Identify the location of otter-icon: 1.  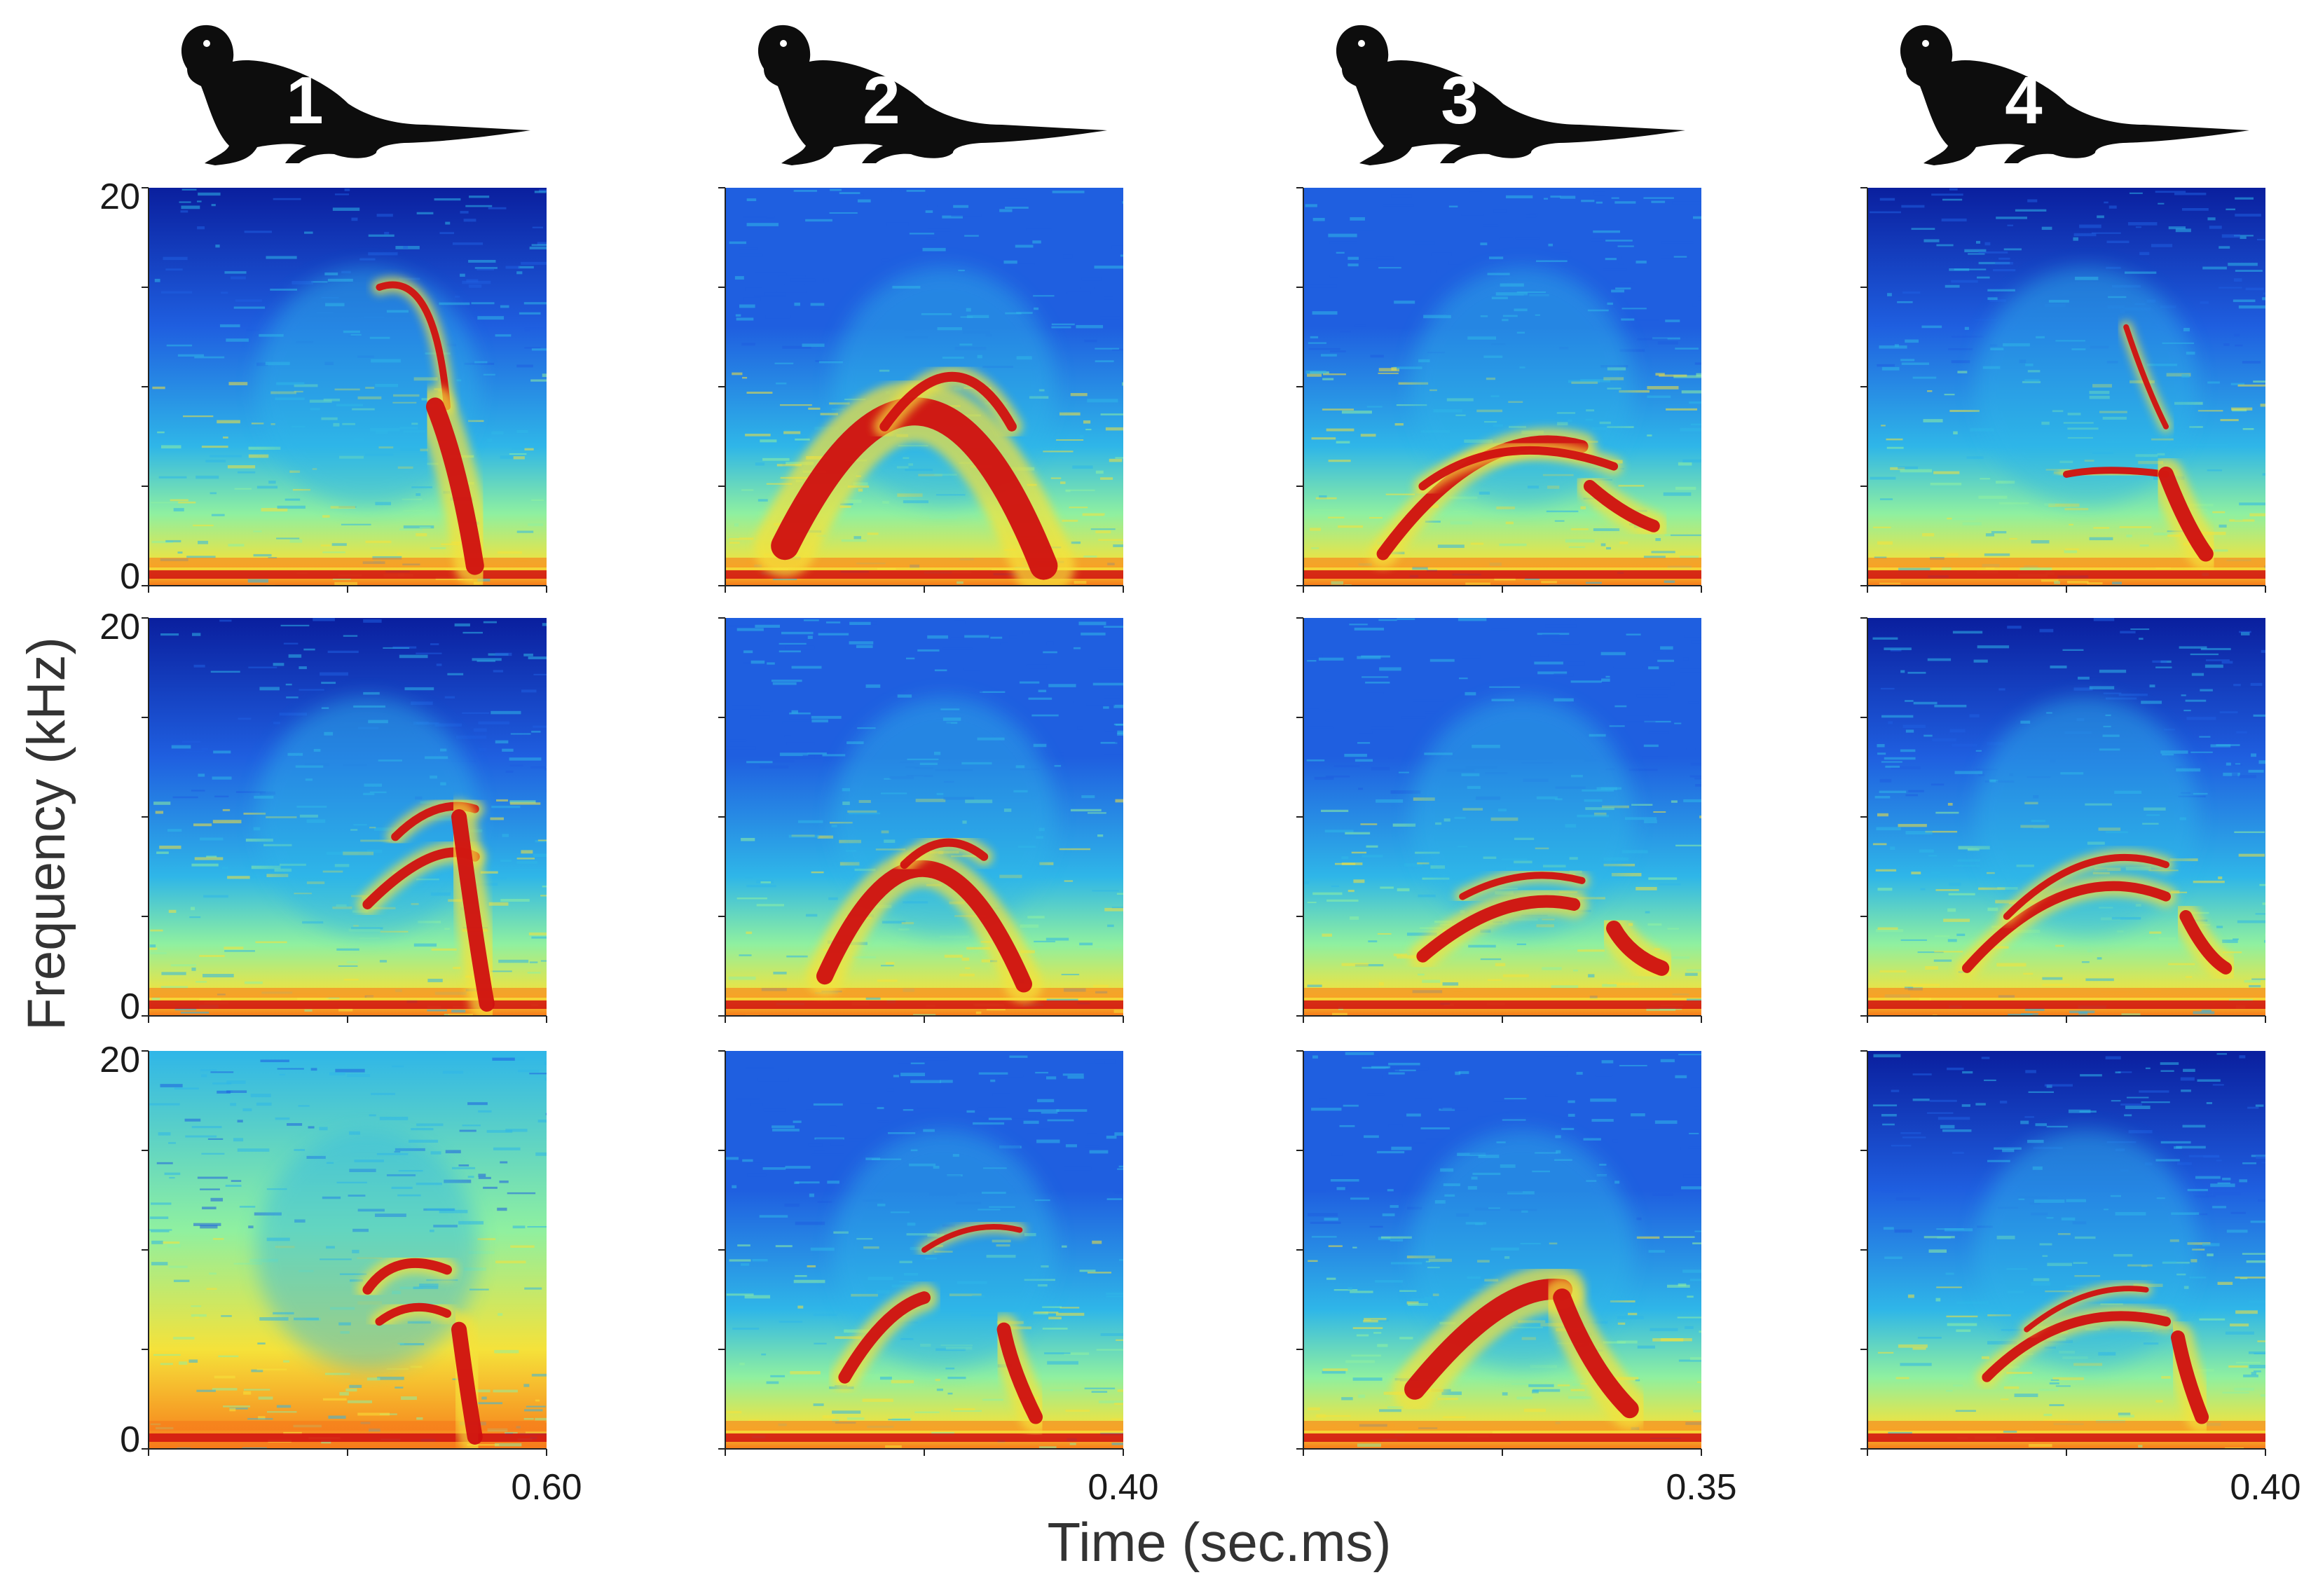
(355, 95).